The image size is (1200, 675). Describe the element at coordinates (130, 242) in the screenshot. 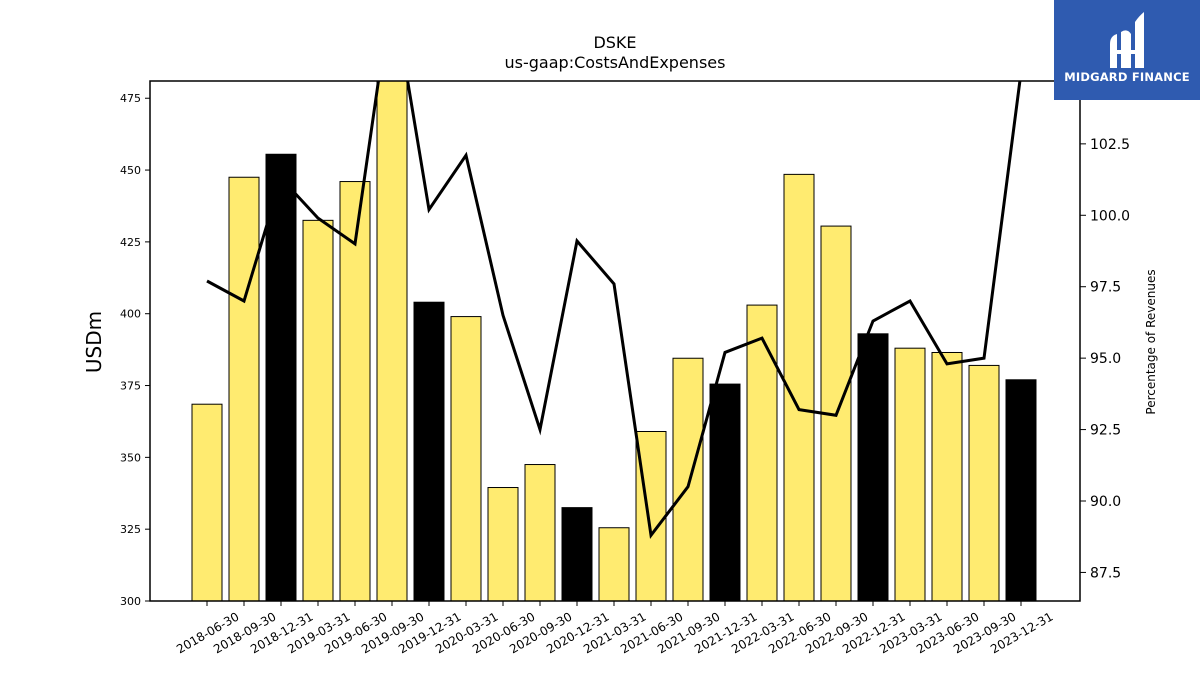

I see `y-tick-label: 425` at that location.